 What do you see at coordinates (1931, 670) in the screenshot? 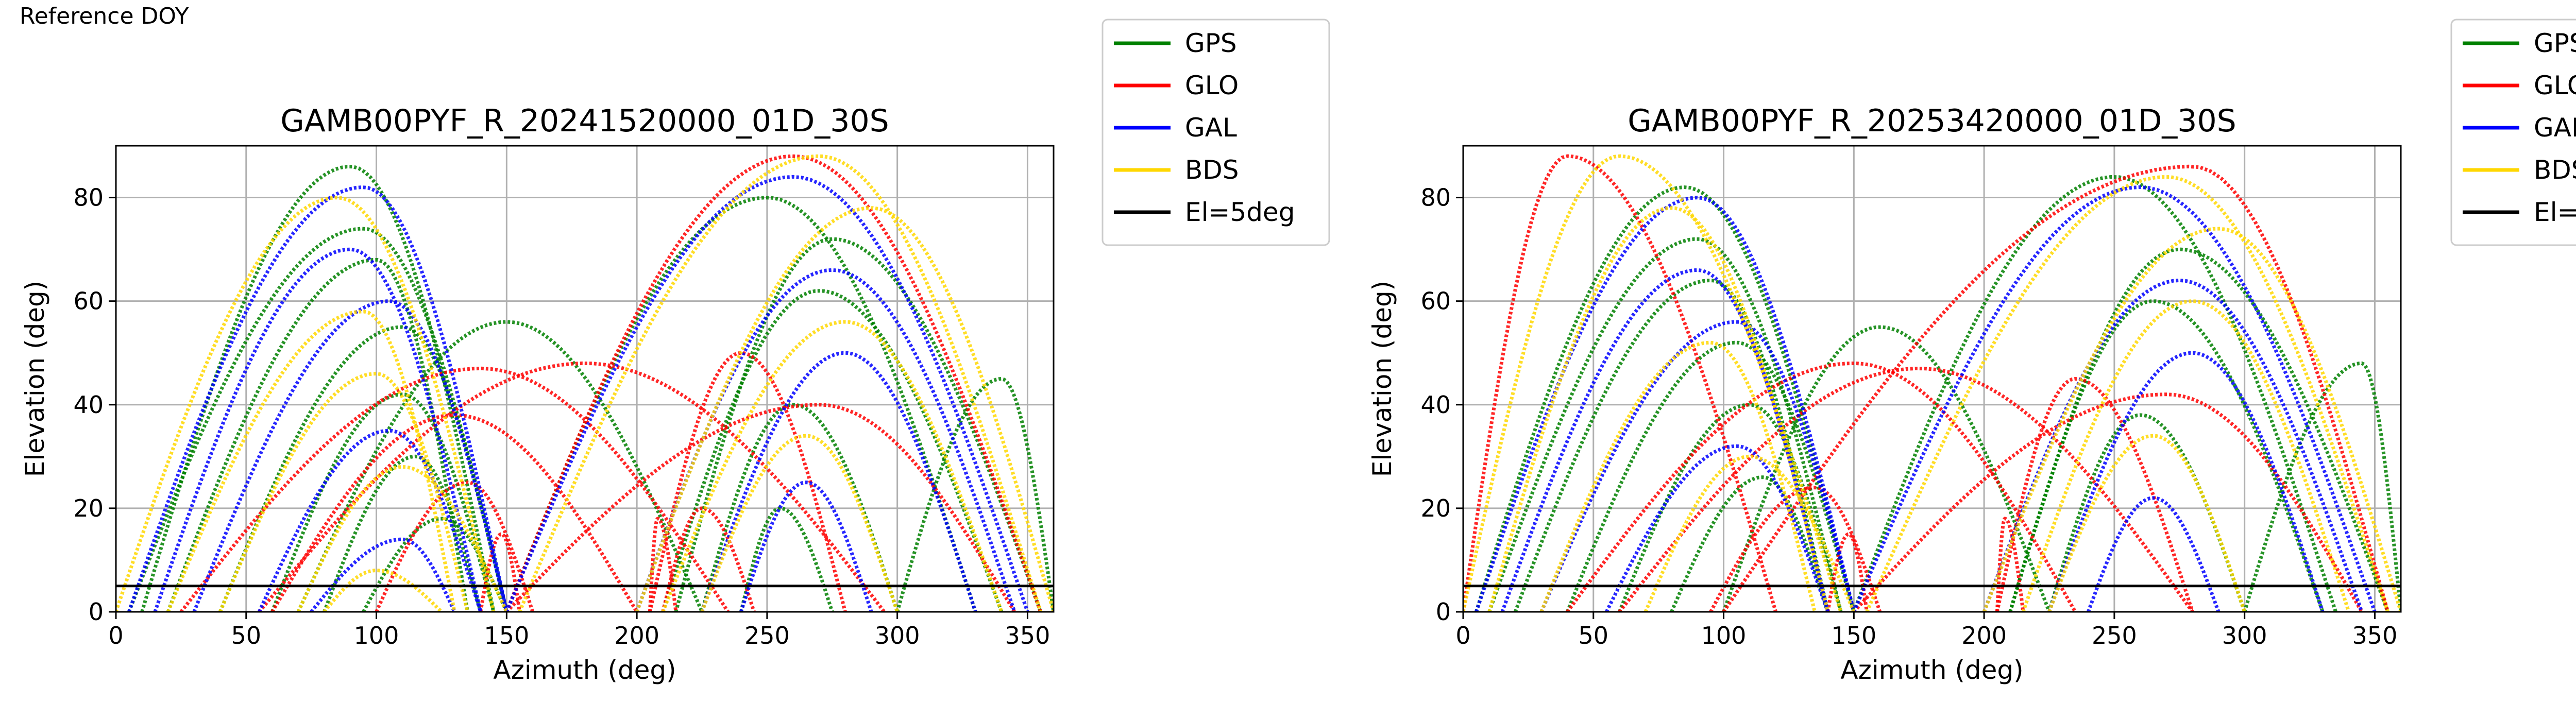
I see `x-axis-label: Azimuth (deg)` at bounding box center [1931, 670].